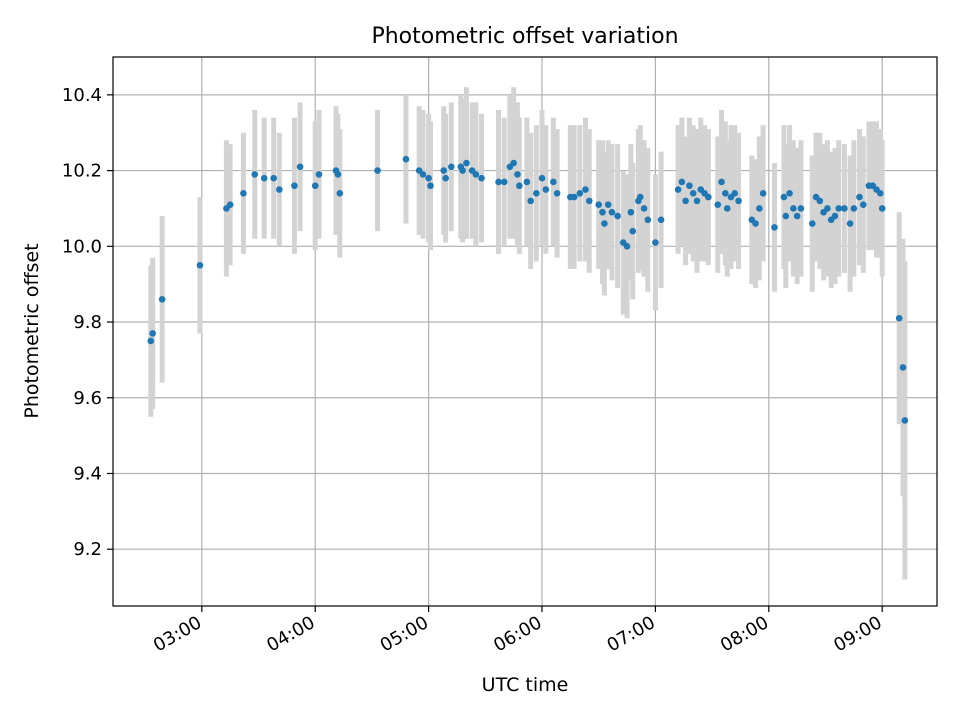  What do you see at coordinates (87, 549) in the screenshot?
I see `y-tick-label: 9.2` at bounding box center [87, 549].